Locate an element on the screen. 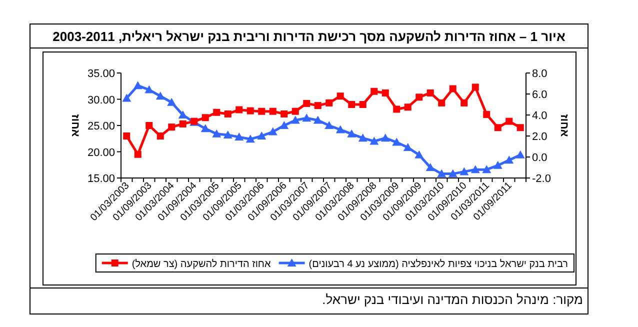 The height and width of the screenshot is (327, 638). legend-label: רבית בנק ישראל בניכוי צפיות לאינפלציה (ממוצע נע 4 רבעונים) is located at coordinates (438, 264).